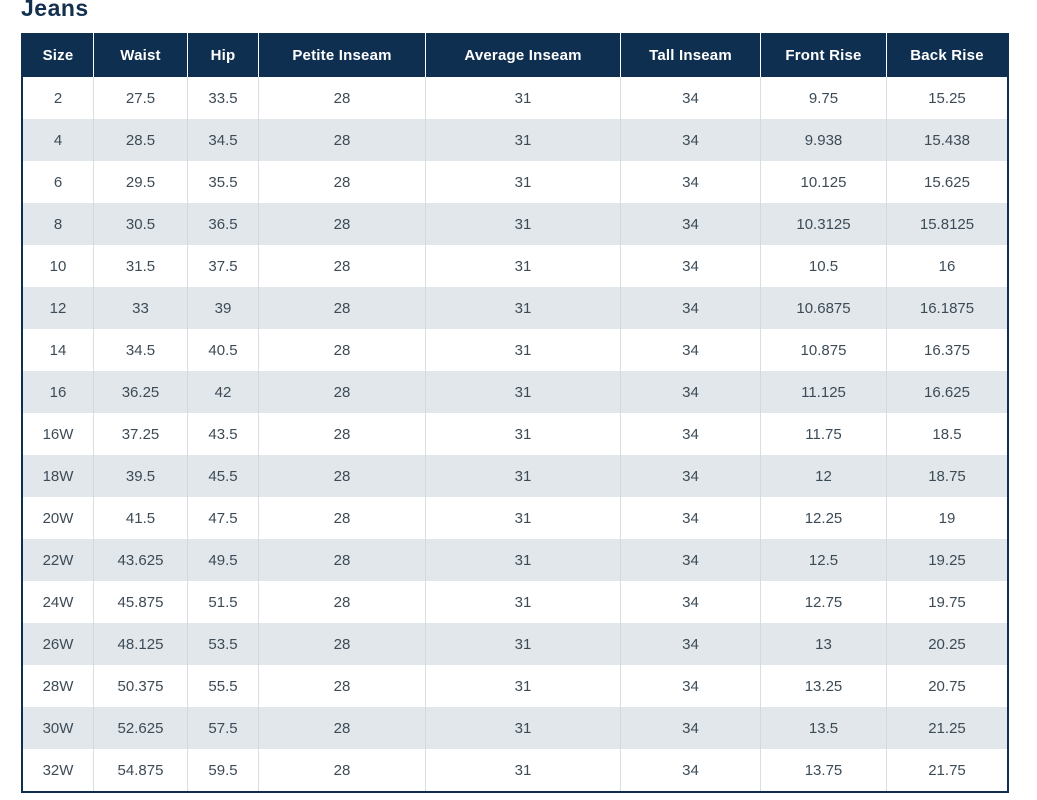 This screenshot has height=800, width=1037. I want to click on table-row: 18W 39.5 45.5 28 31 34 12 18.75, so click(515, 476).